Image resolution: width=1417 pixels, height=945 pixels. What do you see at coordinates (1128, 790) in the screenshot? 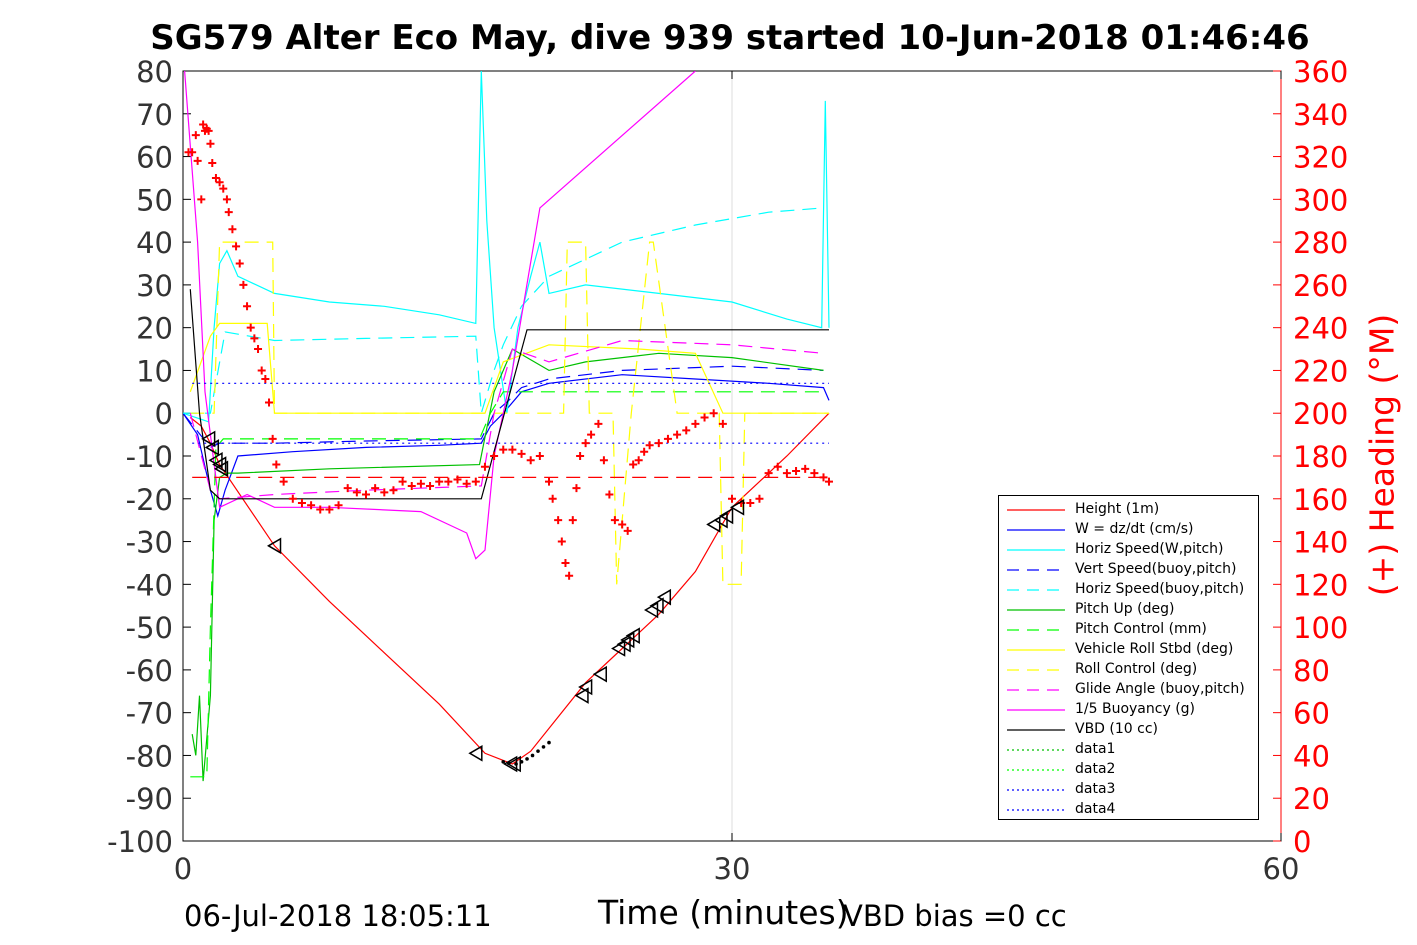
I see `legend-item: data3` at bounding box center [1128, 790].